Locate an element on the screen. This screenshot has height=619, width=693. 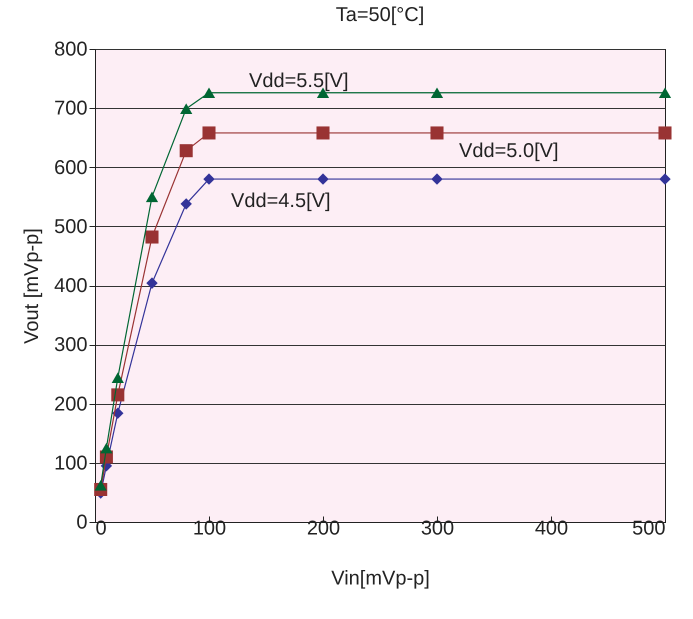
y-tick-label: 600 is located at coordinates (71, 167).